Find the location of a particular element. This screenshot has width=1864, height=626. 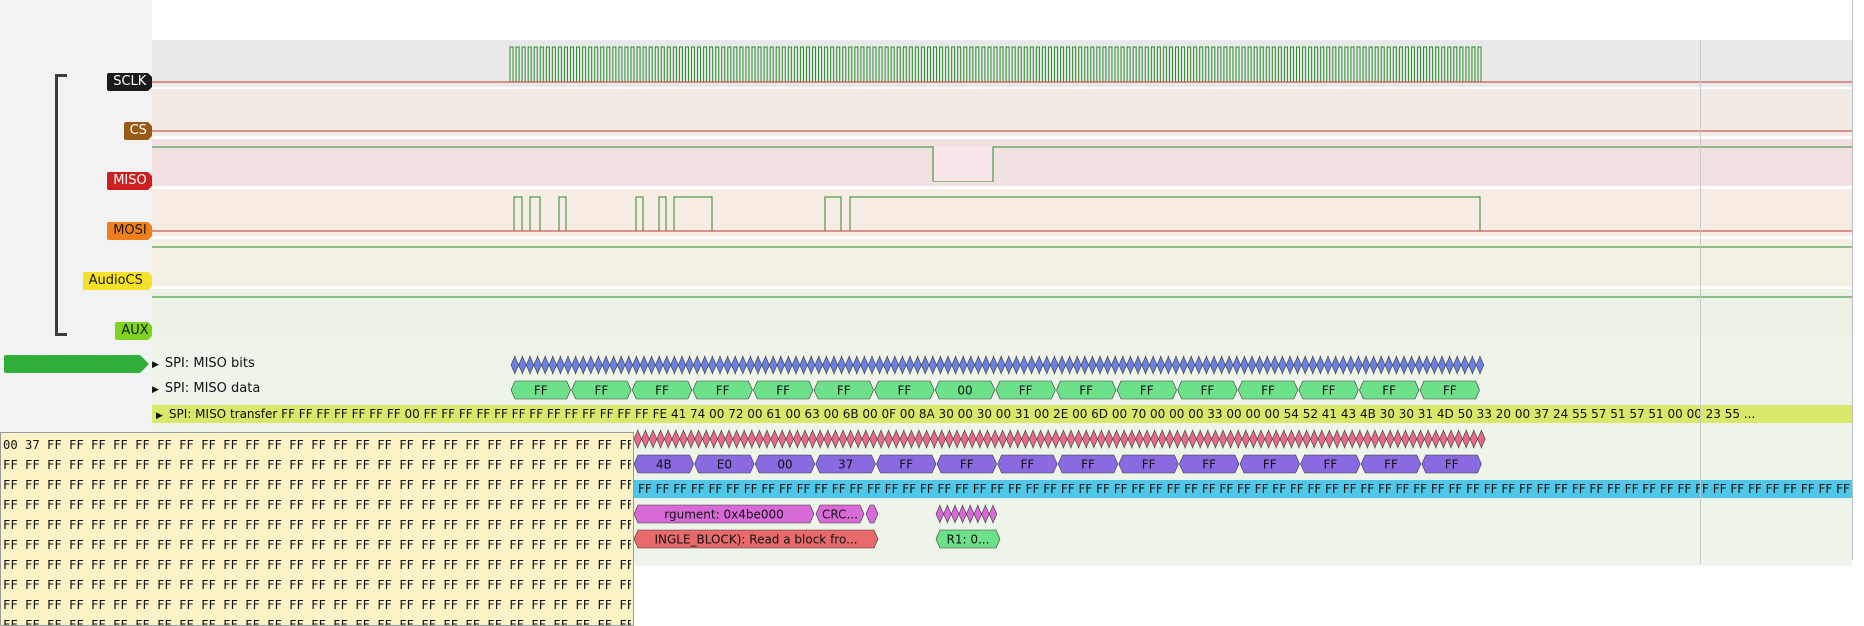

miso-byte-3-label: FF is located at coordinates (723, 391).